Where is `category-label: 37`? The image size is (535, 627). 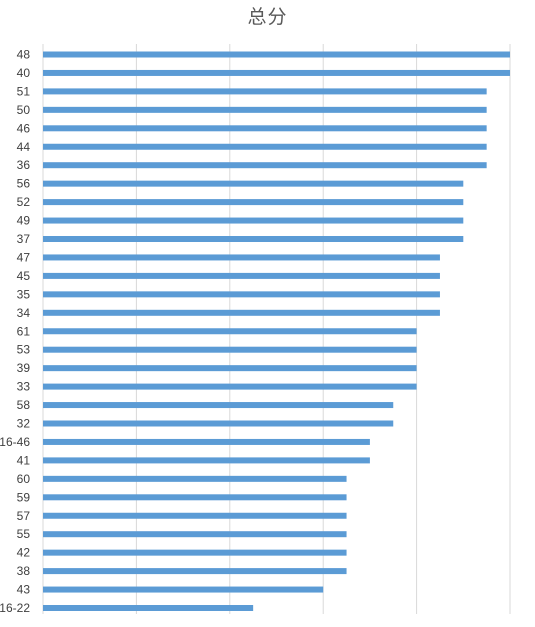
category-label: 37 is located at coordinates (24, 239).